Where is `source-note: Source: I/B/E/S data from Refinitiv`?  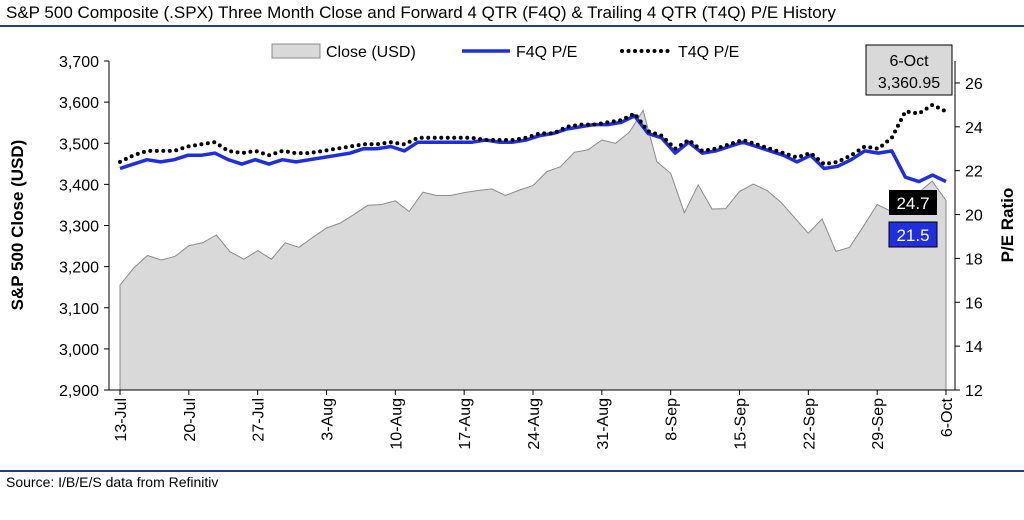
source-note: Source: I/B/E/S data from Refinitiv is located at coordinates (112, 482).